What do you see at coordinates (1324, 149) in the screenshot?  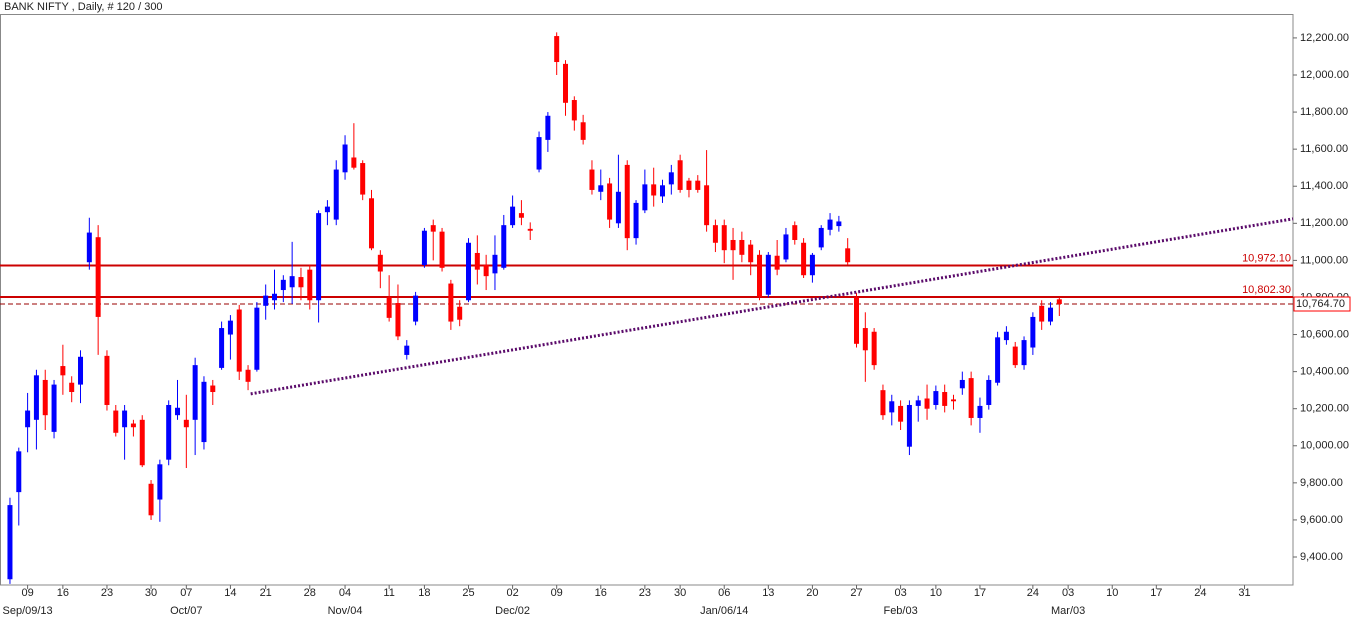 I see `y-tick-label: 11,600.00` at bounding box center [1324, 149].